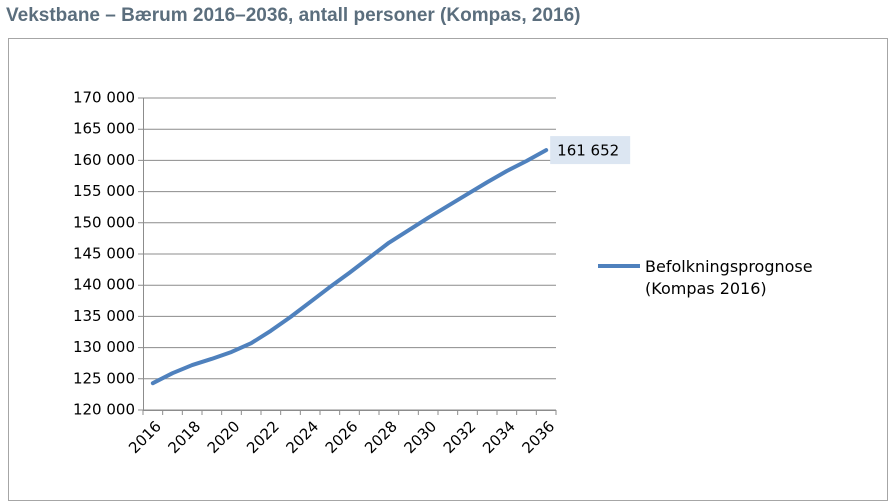 The image size is (893, 504). What do you see at coordinates (184, 437) in the screenshot?
I see `x-tick-label: 2018` at bounding box center [184, 437].